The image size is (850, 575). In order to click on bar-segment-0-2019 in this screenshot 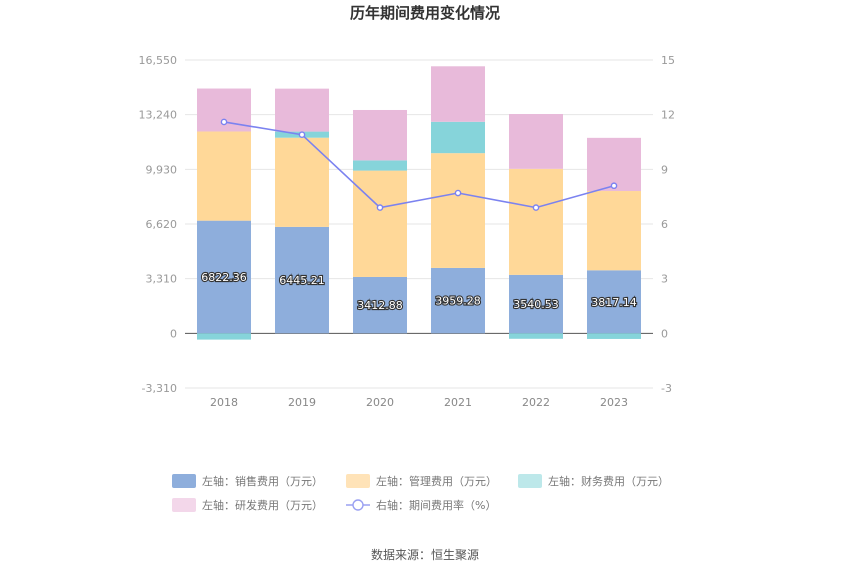, I will do `click(302, 280)`.